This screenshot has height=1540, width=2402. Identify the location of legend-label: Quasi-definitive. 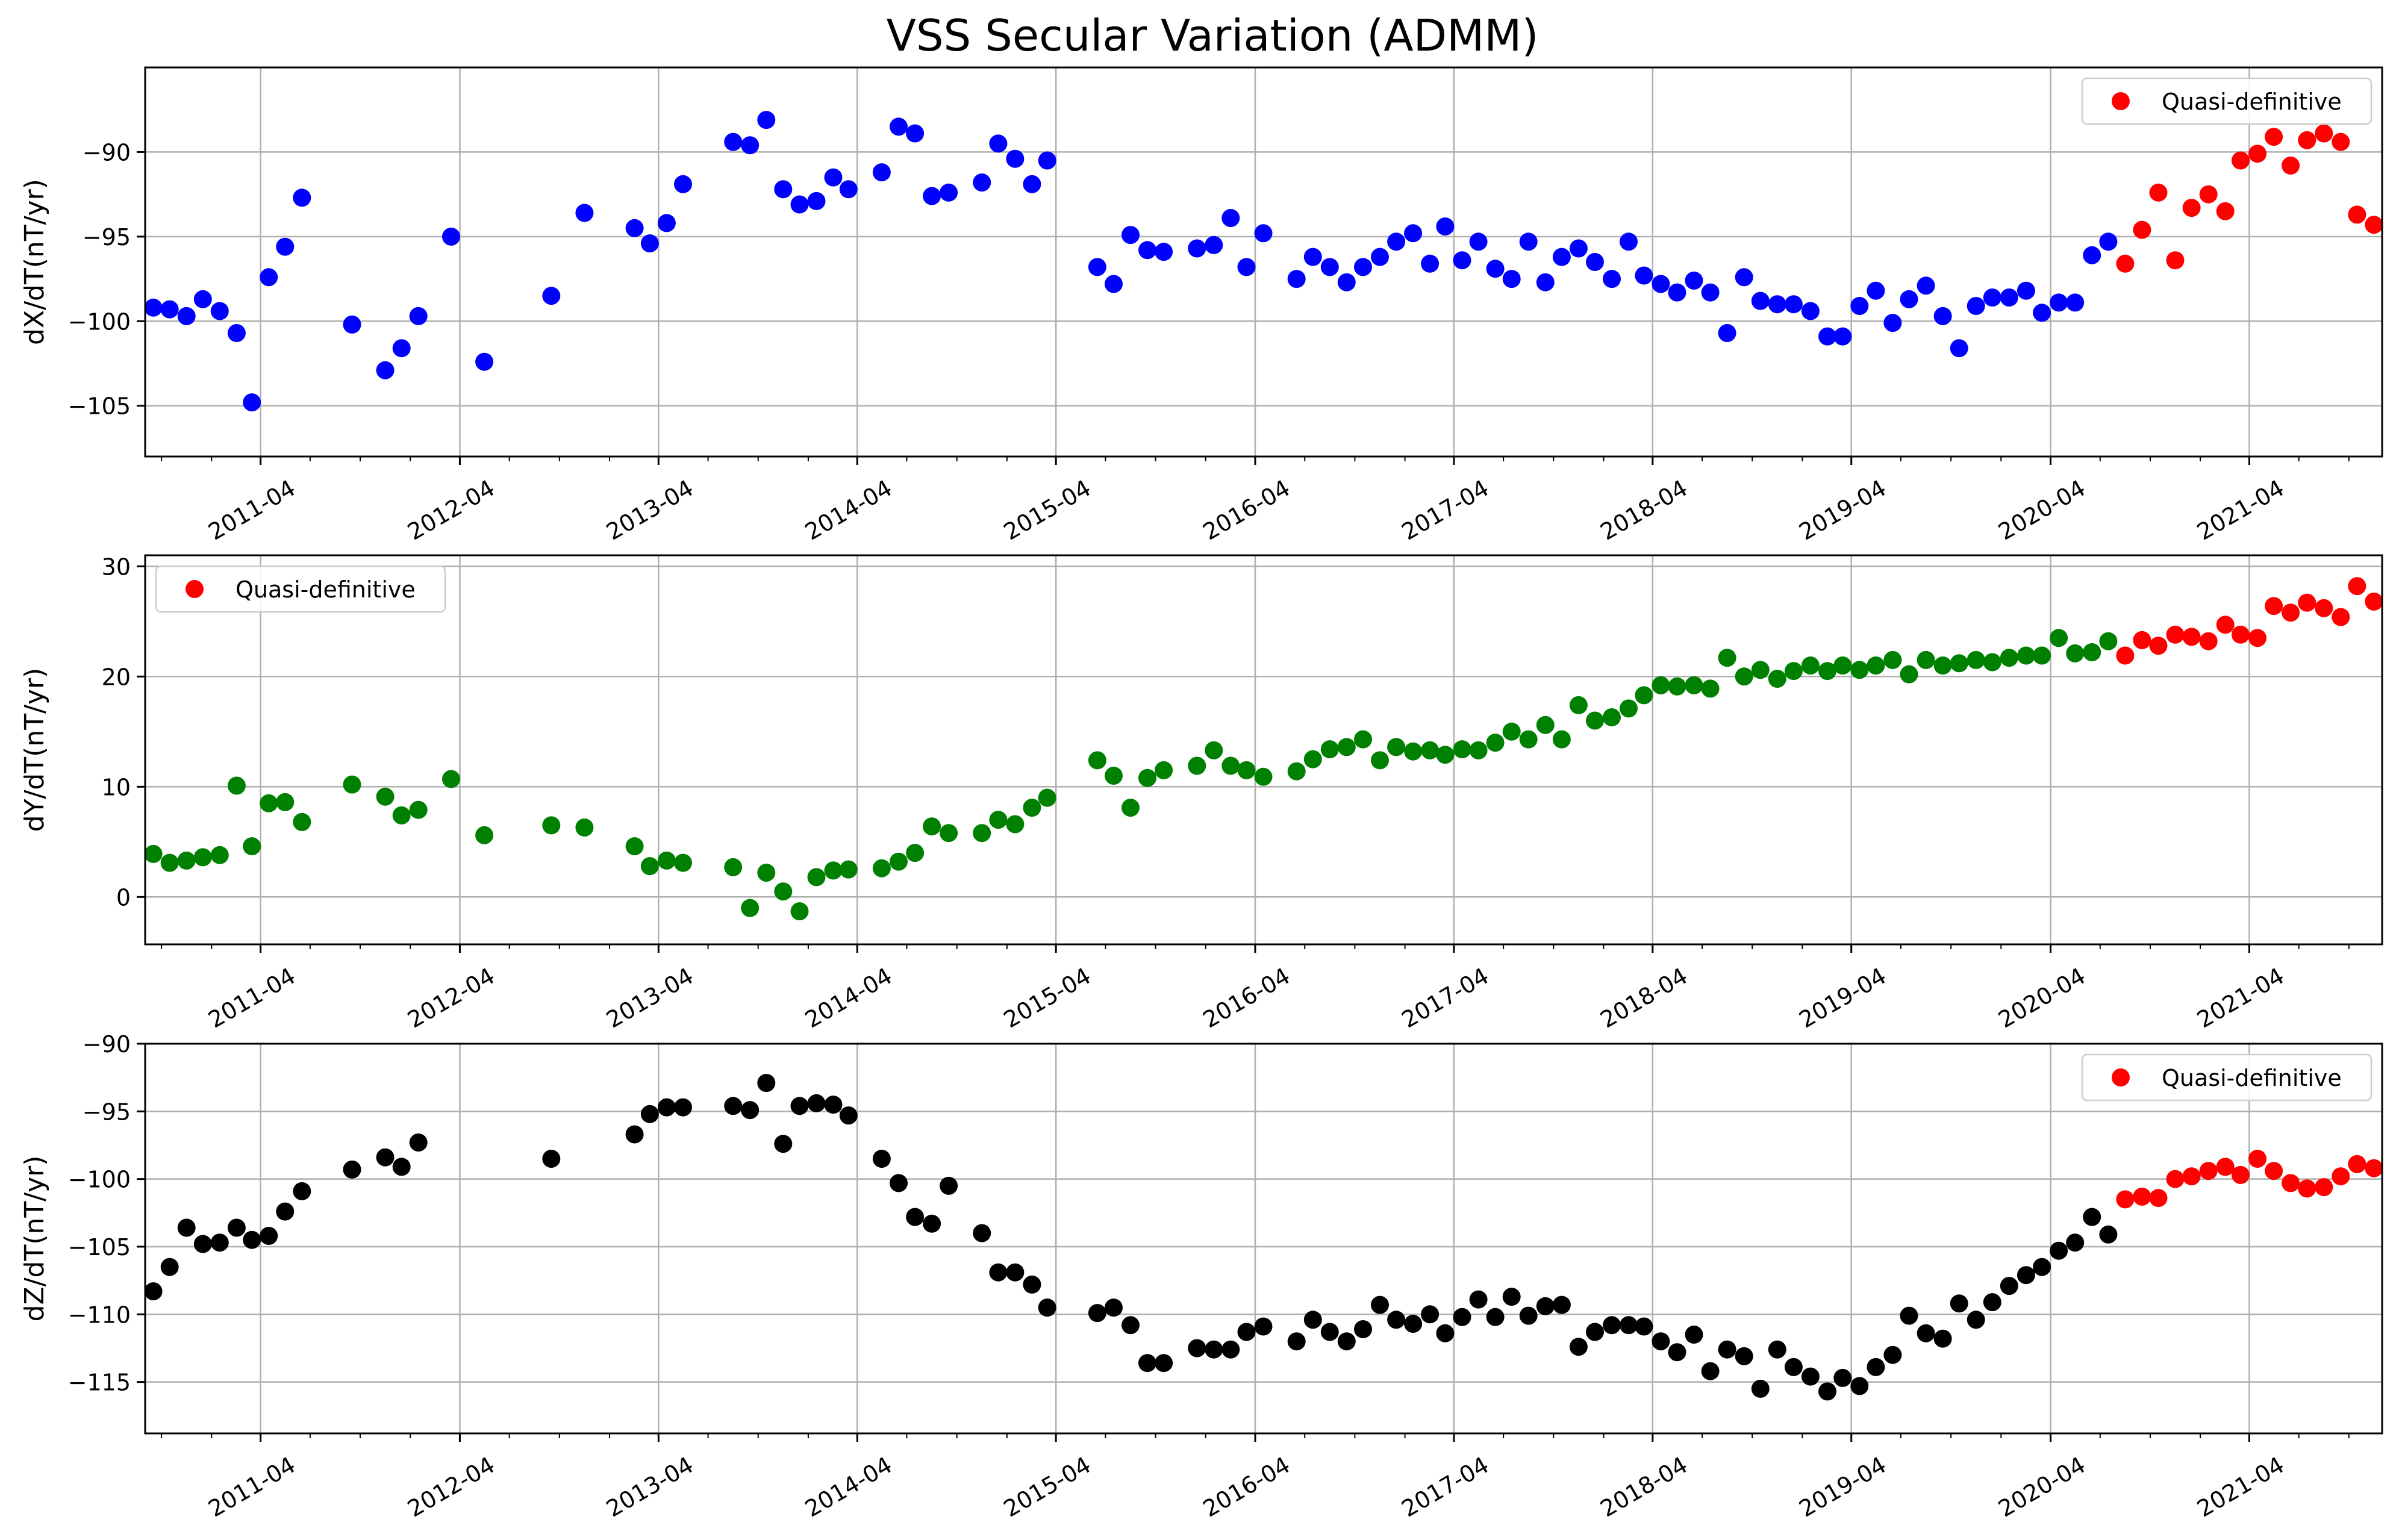
(2252, 102).